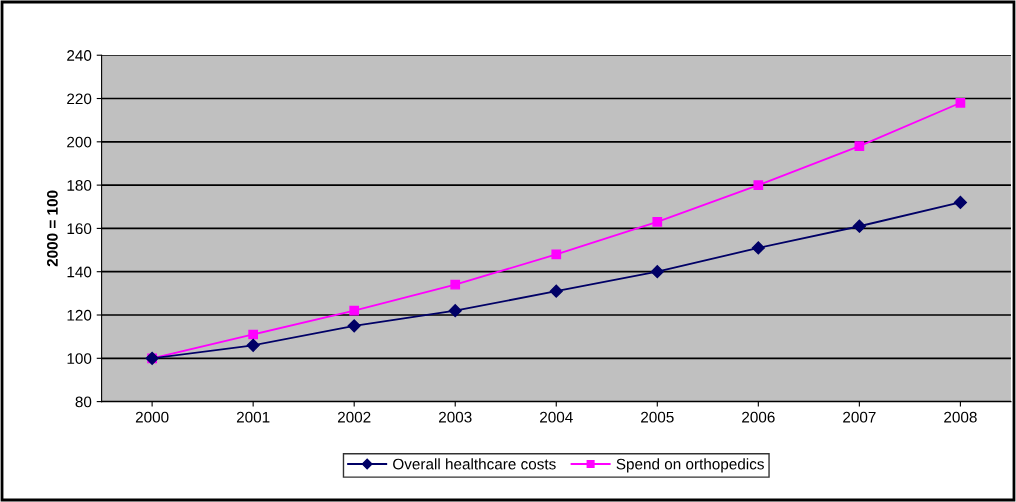 This screenshot has width=1016, height=502. Describe the element at coordinates (758, 417) in the screenshot. I see `x-tick-label: 2006` at that location.